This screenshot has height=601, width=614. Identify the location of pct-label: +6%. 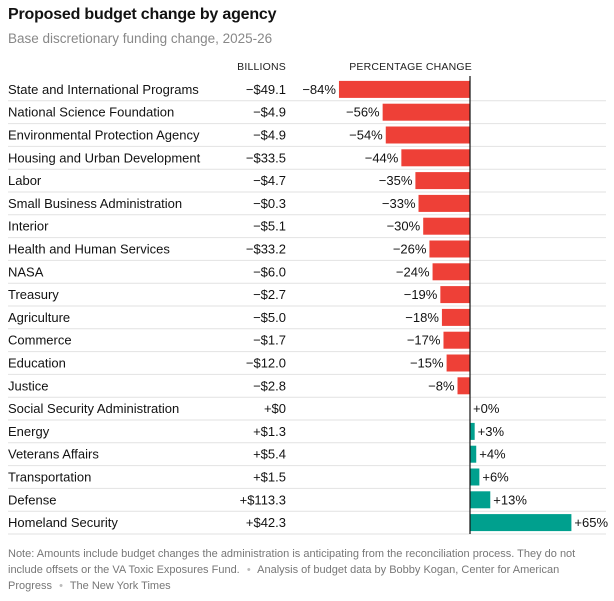
(495, 477).